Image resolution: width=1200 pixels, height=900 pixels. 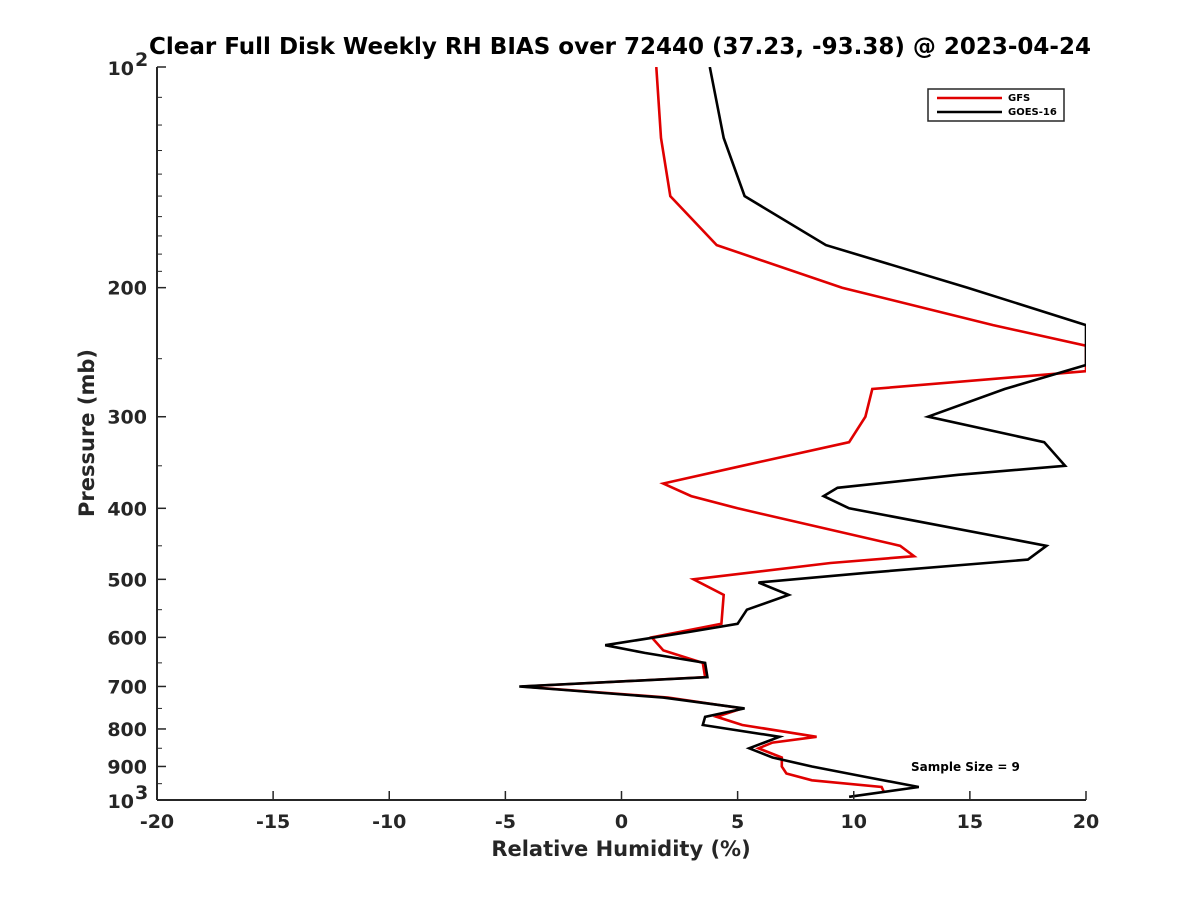 What do you see at coordinates (621, 822) in the screenshot?
I see `x-tick-label: 0` at bounding box center [621, 822].